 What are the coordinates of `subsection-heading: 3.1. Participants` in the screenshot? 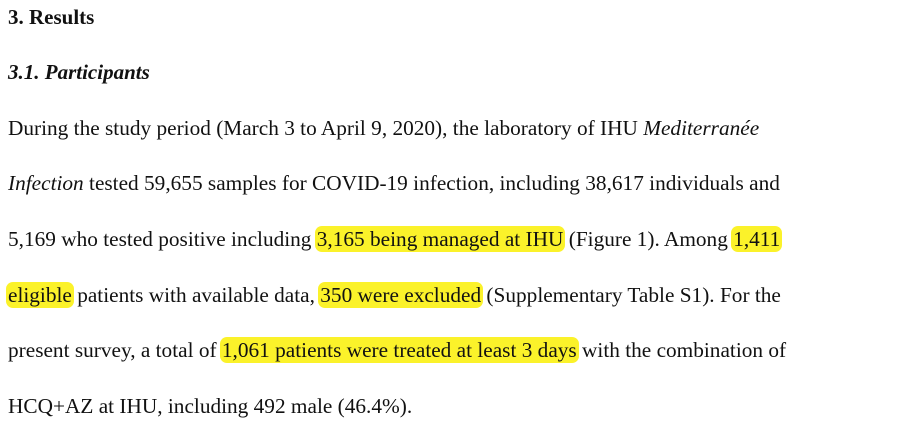 It's located at (79, 72).